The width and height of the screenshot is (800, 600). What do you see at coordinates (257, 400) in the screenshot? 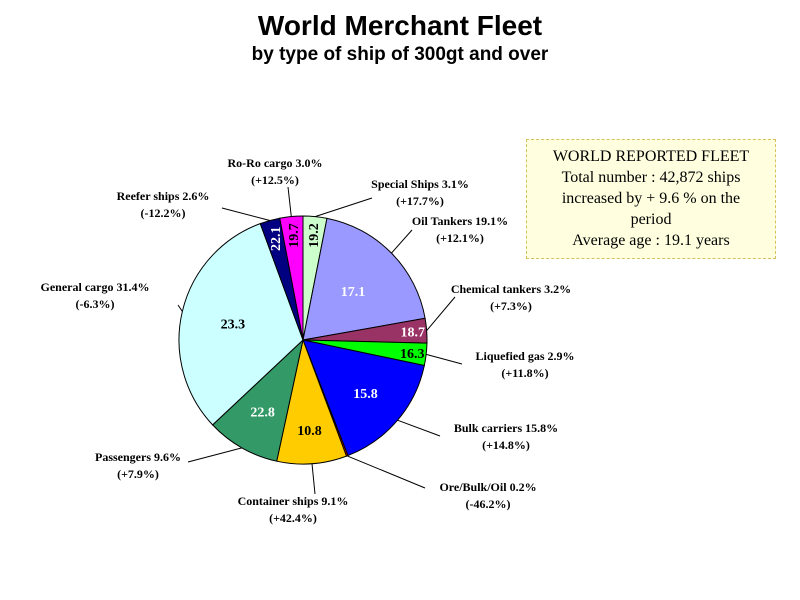
I see `pie-slice-passengers` at bounding box center [257, 400].